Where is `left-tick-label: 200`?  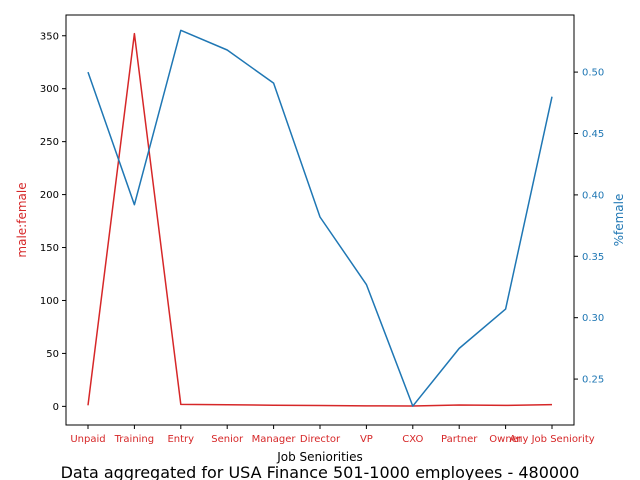 left-tick-label: 200 is located at coordinates (49, 195).